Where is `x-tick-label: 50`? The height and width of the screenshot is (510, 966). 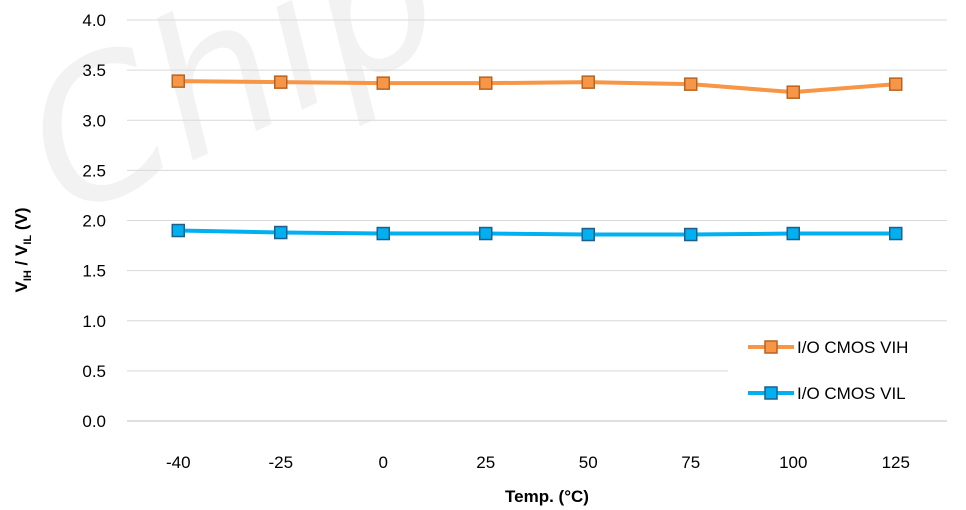 x-tick-label: 50 is located at coordinates (588, 462).